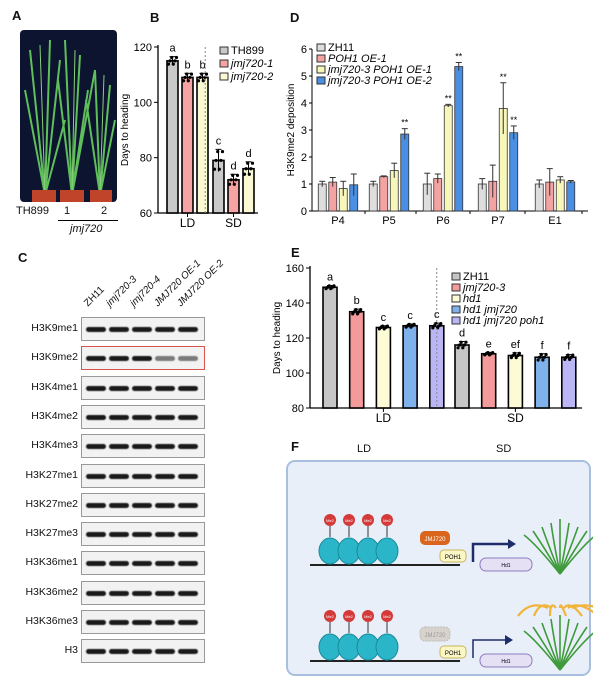 Image resolution: width=600 pixels, height=687 pixels. Describe the element at coordinates (554, 221) in the screenshot. I see `x-category-label: E1` at that location.